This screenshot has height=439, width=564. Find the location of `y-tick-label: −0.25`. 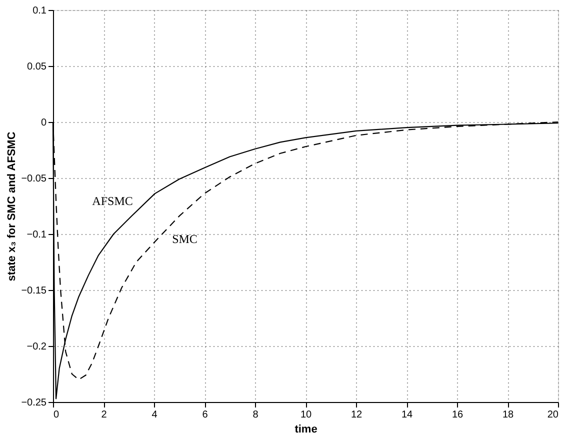

y-tick-label: −0.25 is located at coordinates (34, 403).